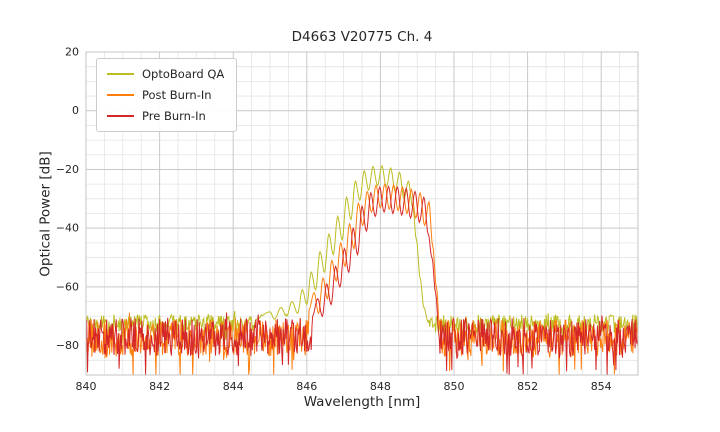  What do you see at coordinates (72, 52) in the screenshot?
I see `y-tick-label: 20` at bounding box center [72, 52].